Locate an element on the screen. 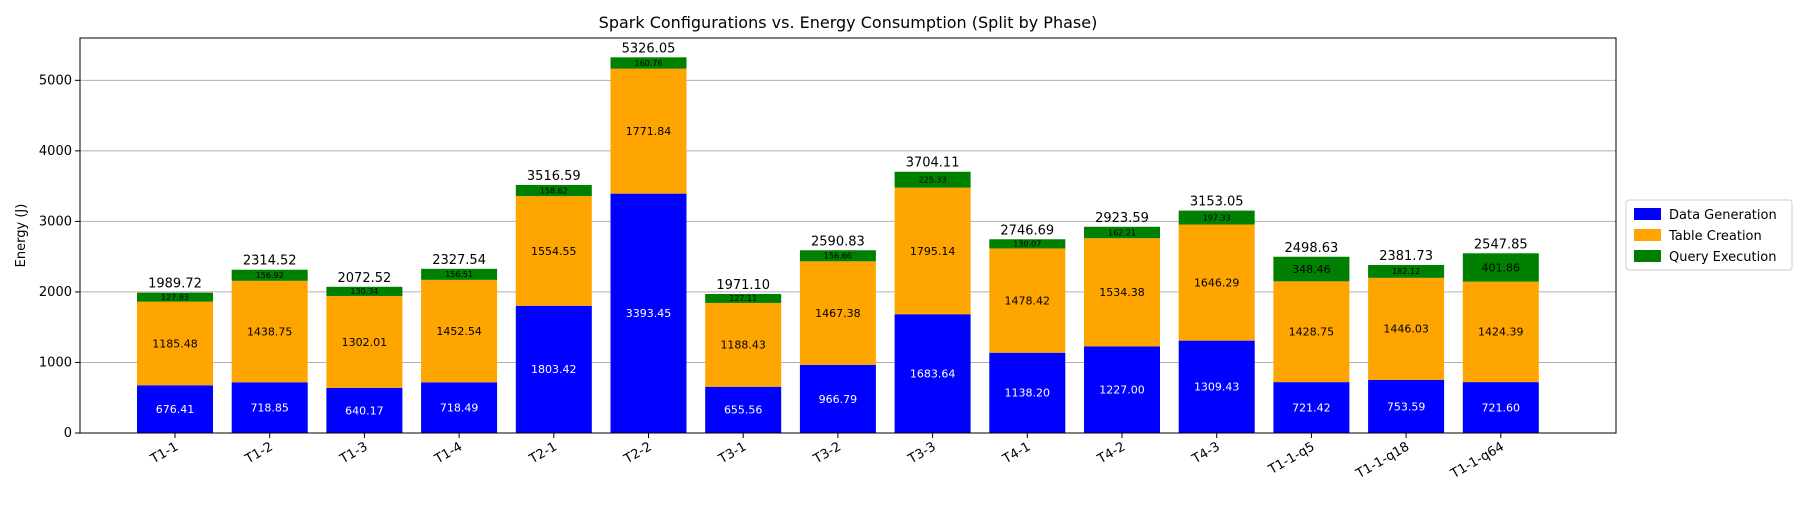 This screenshot has height=505, width=1800. segment-label: 1188.43 is located at coordinates (743, 345).